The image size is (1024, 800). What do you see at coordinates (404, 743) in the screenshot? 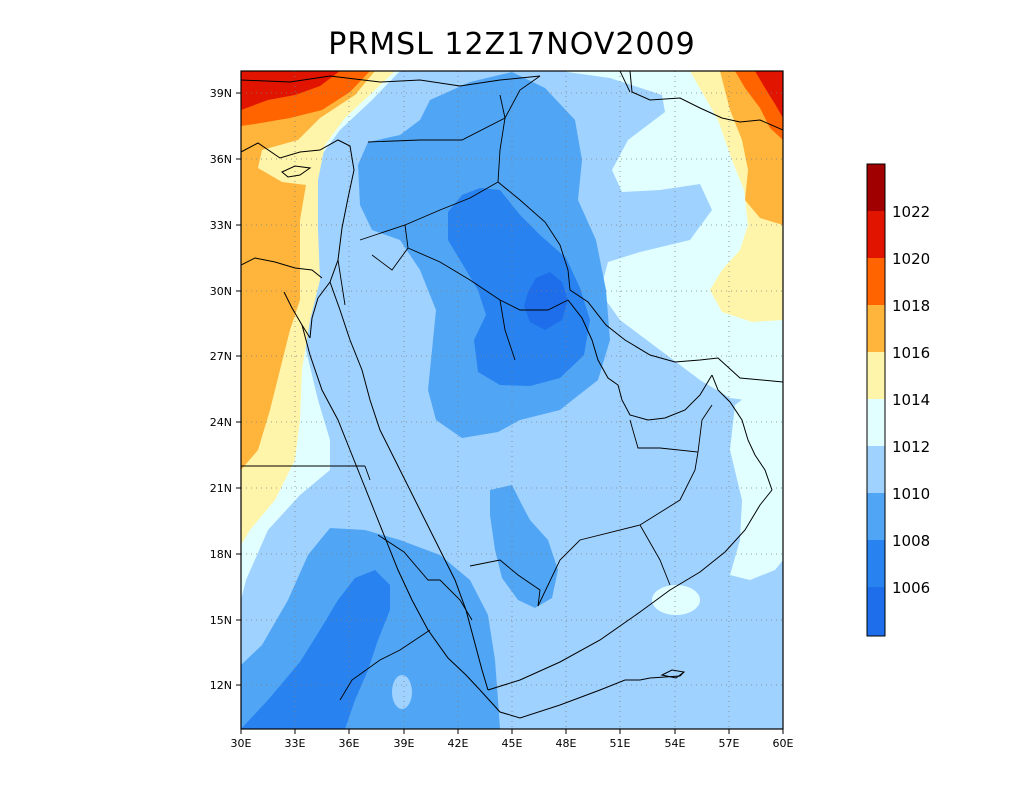
I see `x-tick-label: 39E` at bounding box center [404, 743].